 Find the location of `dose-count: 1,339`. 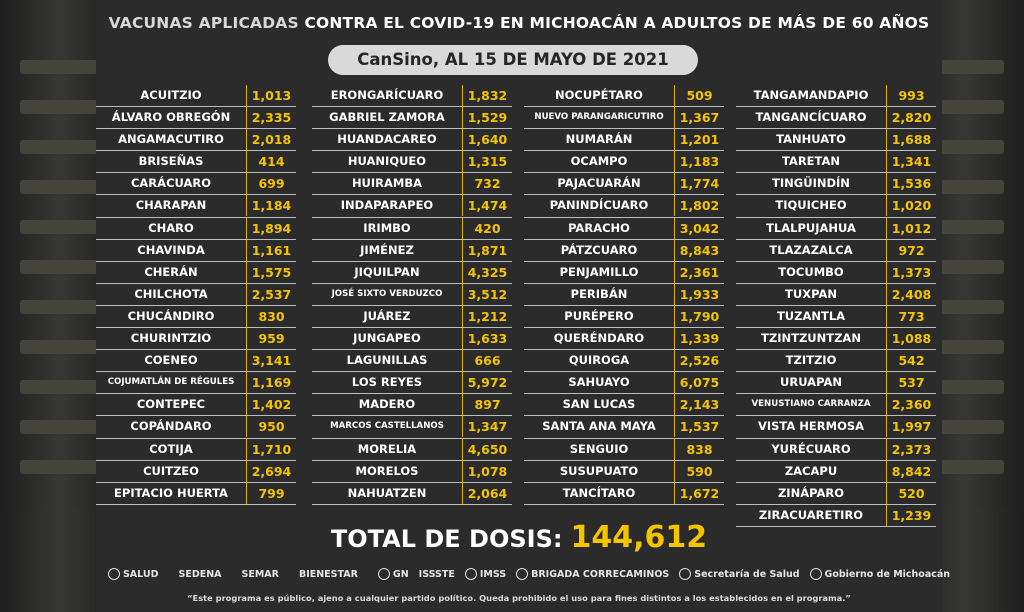

dose-count: 1,339 is located at coordinates (699, 339).